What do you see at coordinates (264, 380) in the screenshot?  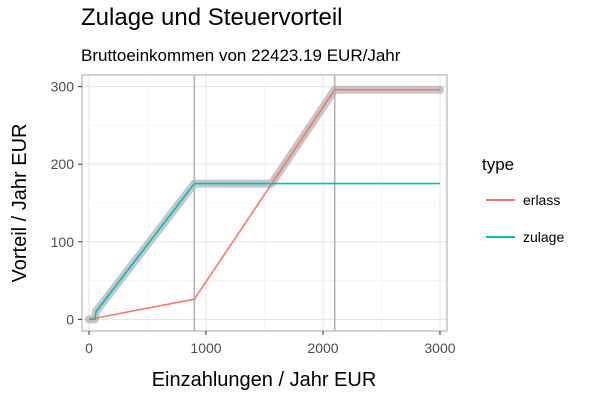 I see `x-axis-label: Einzahlungen / Jahr EUR` at bounding box center [264, 380].